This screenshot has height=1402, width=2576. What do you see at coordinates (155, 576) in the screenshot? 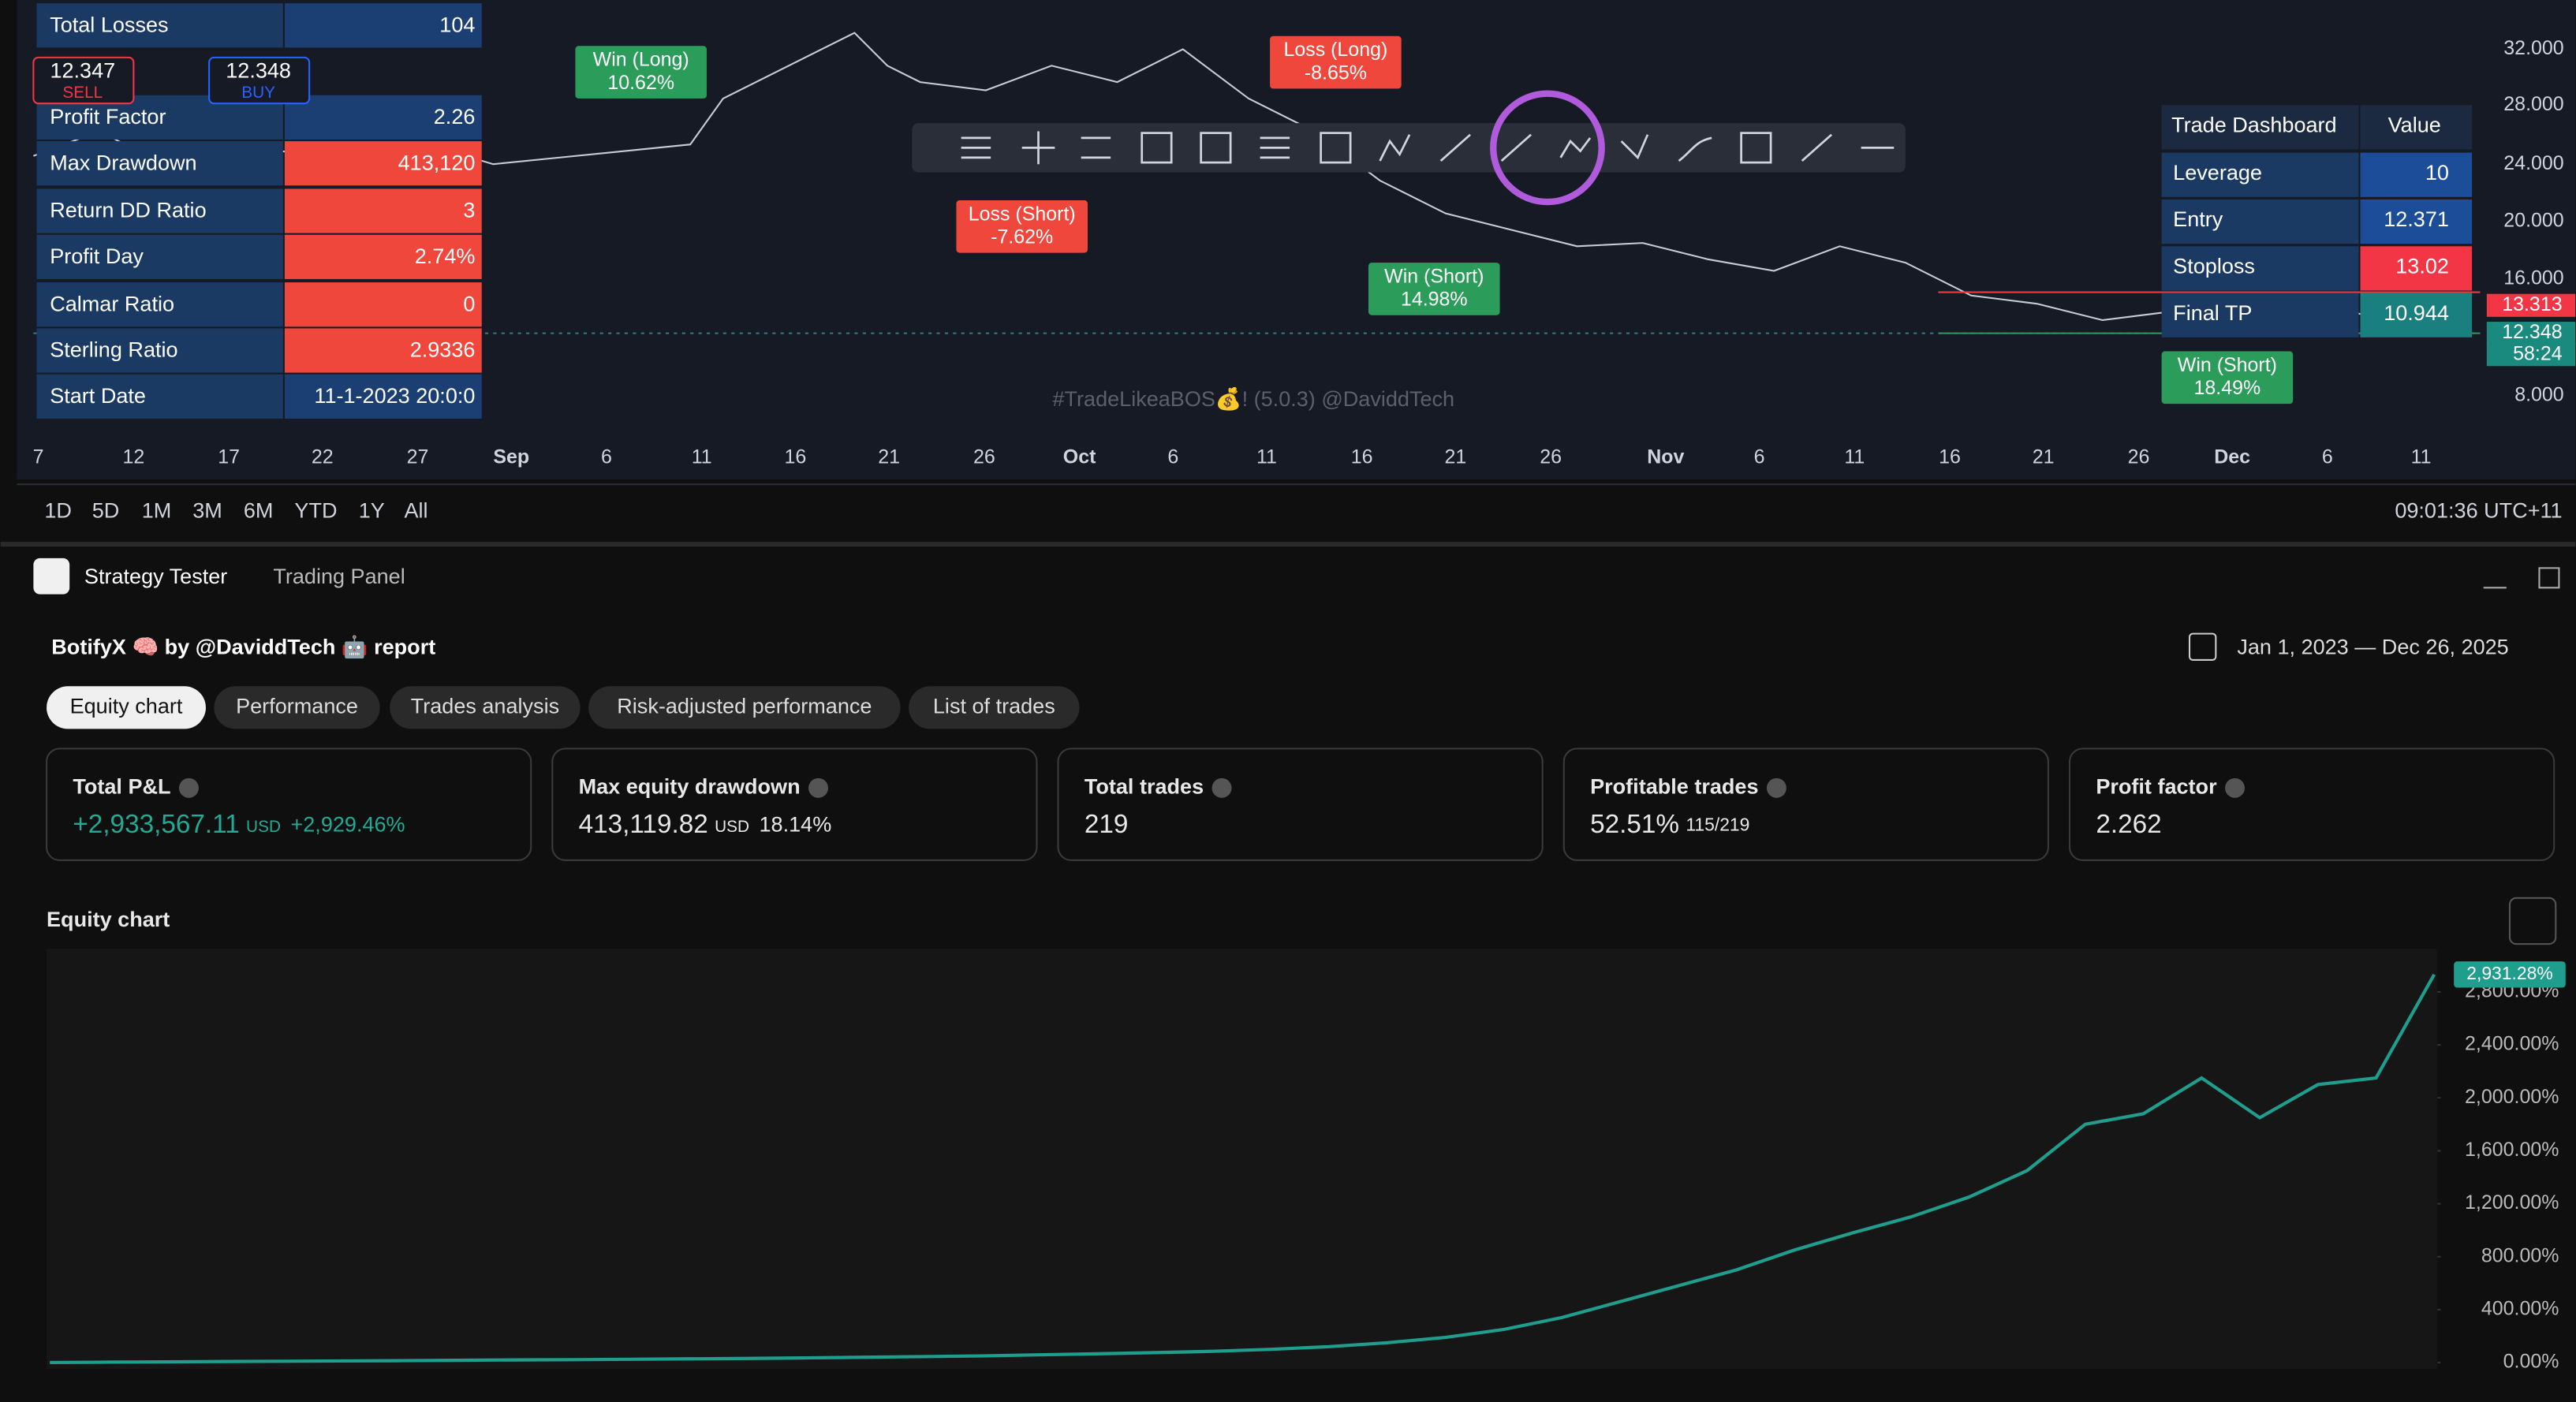
I see `panel-tab: Strategy Tester` at bounding box center [155, 576].